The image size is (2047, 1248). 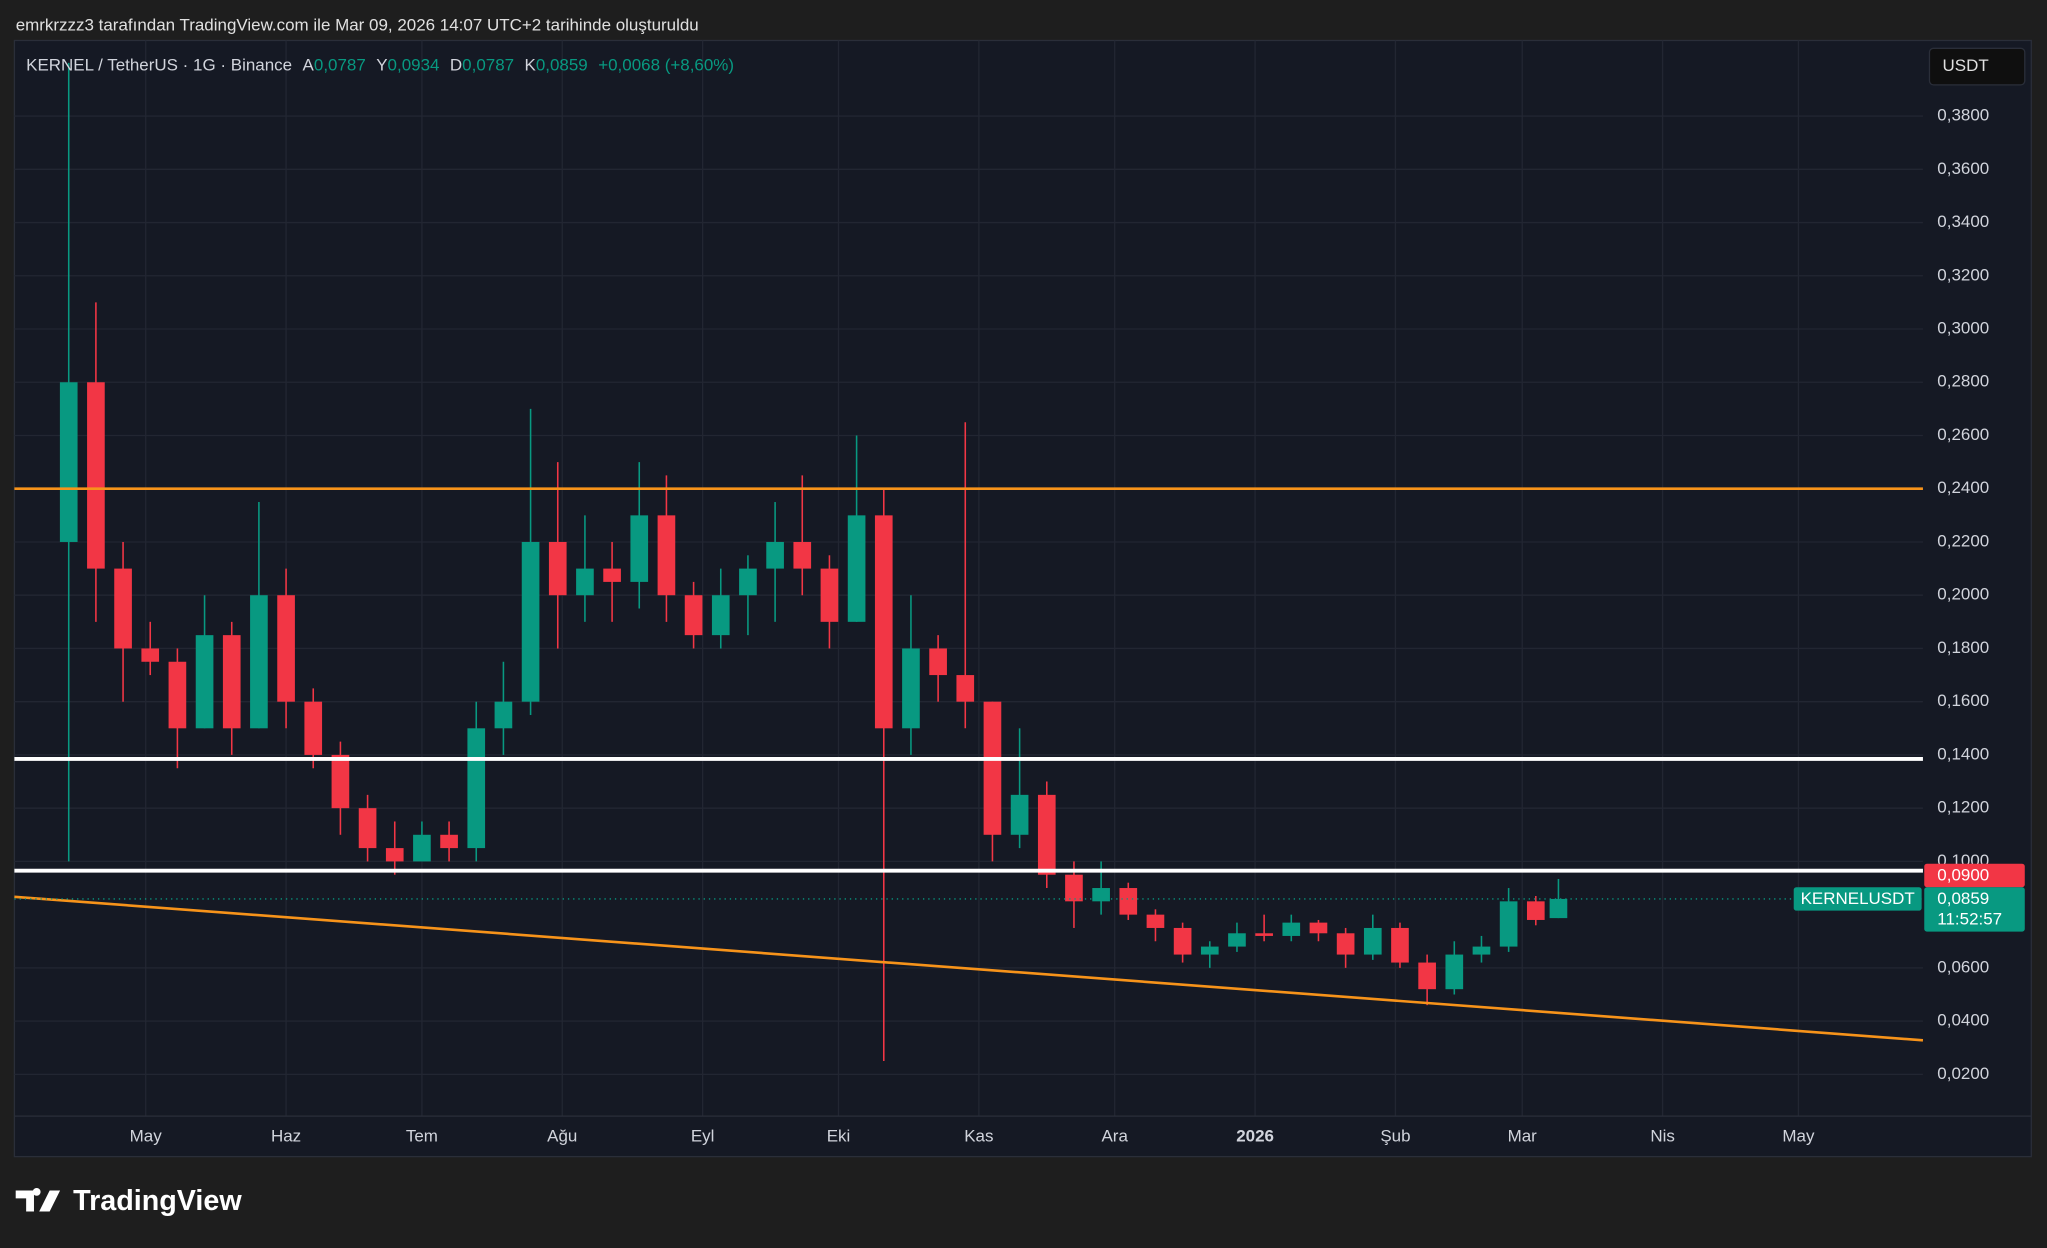 What do you see at coordinates (1963, 115) in the screenshot?
I see `y-tick-label: 0,3800` at bounding box center [1963, 115].